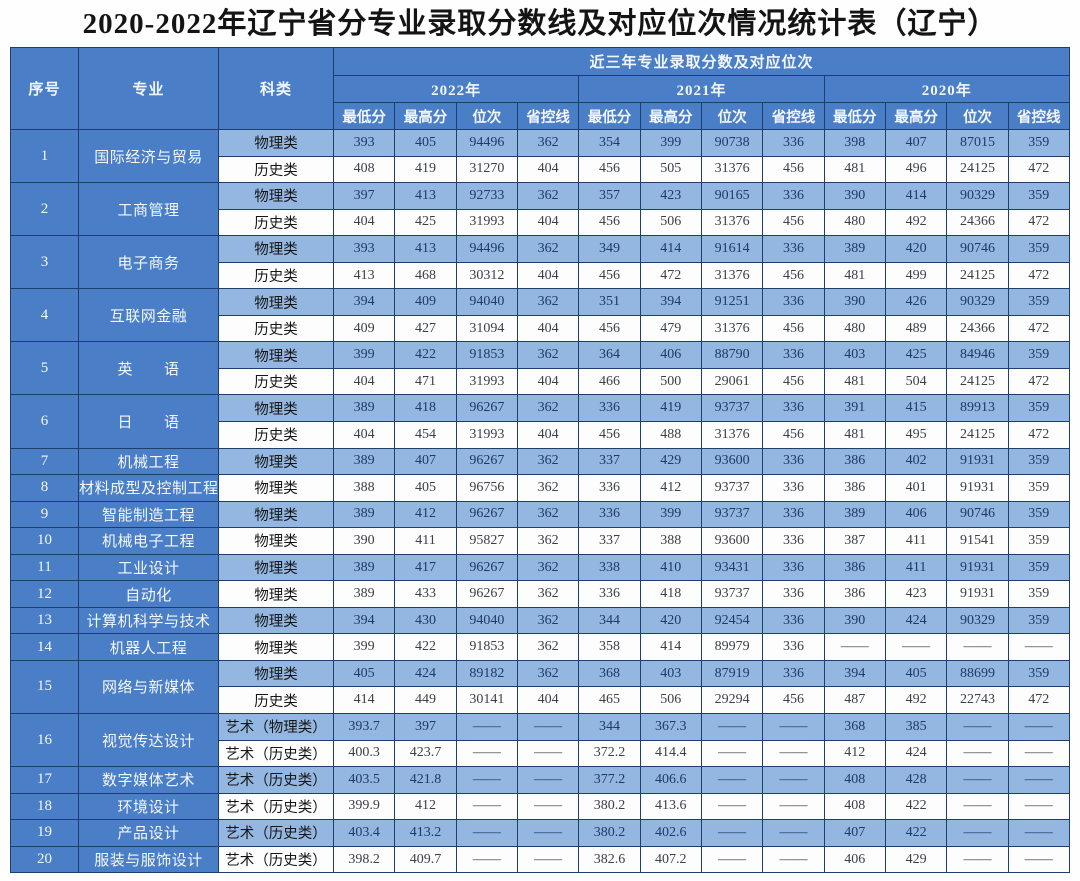 This screenshot has height=881, width=1080. I want to click on score-cell: 96267, so click(486, 567).